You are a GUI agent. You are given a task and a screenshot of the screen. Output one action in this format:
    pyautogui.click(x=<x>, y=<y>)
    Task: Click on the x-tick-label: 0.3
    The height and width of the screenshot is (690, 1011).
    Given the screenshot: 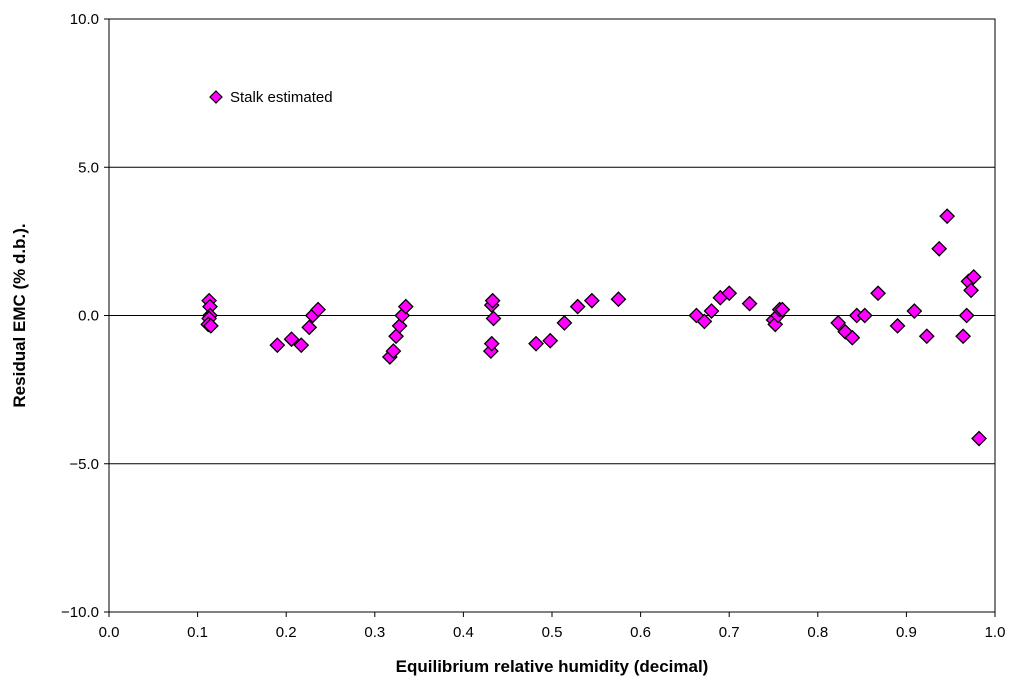 What is the action you would take?
    pyautogui.click(x=374, y=632)
    